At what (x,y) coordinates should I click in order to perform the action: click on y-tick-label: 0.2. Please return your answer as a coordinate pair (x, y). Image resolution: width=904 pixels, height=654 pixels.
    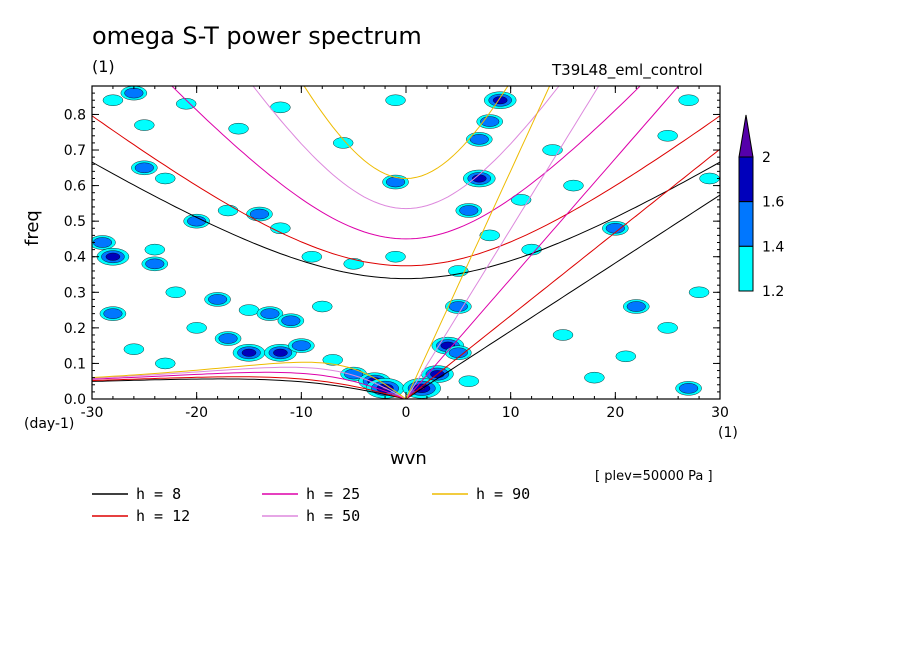
    Looking at the image, I should click on (75, 329).